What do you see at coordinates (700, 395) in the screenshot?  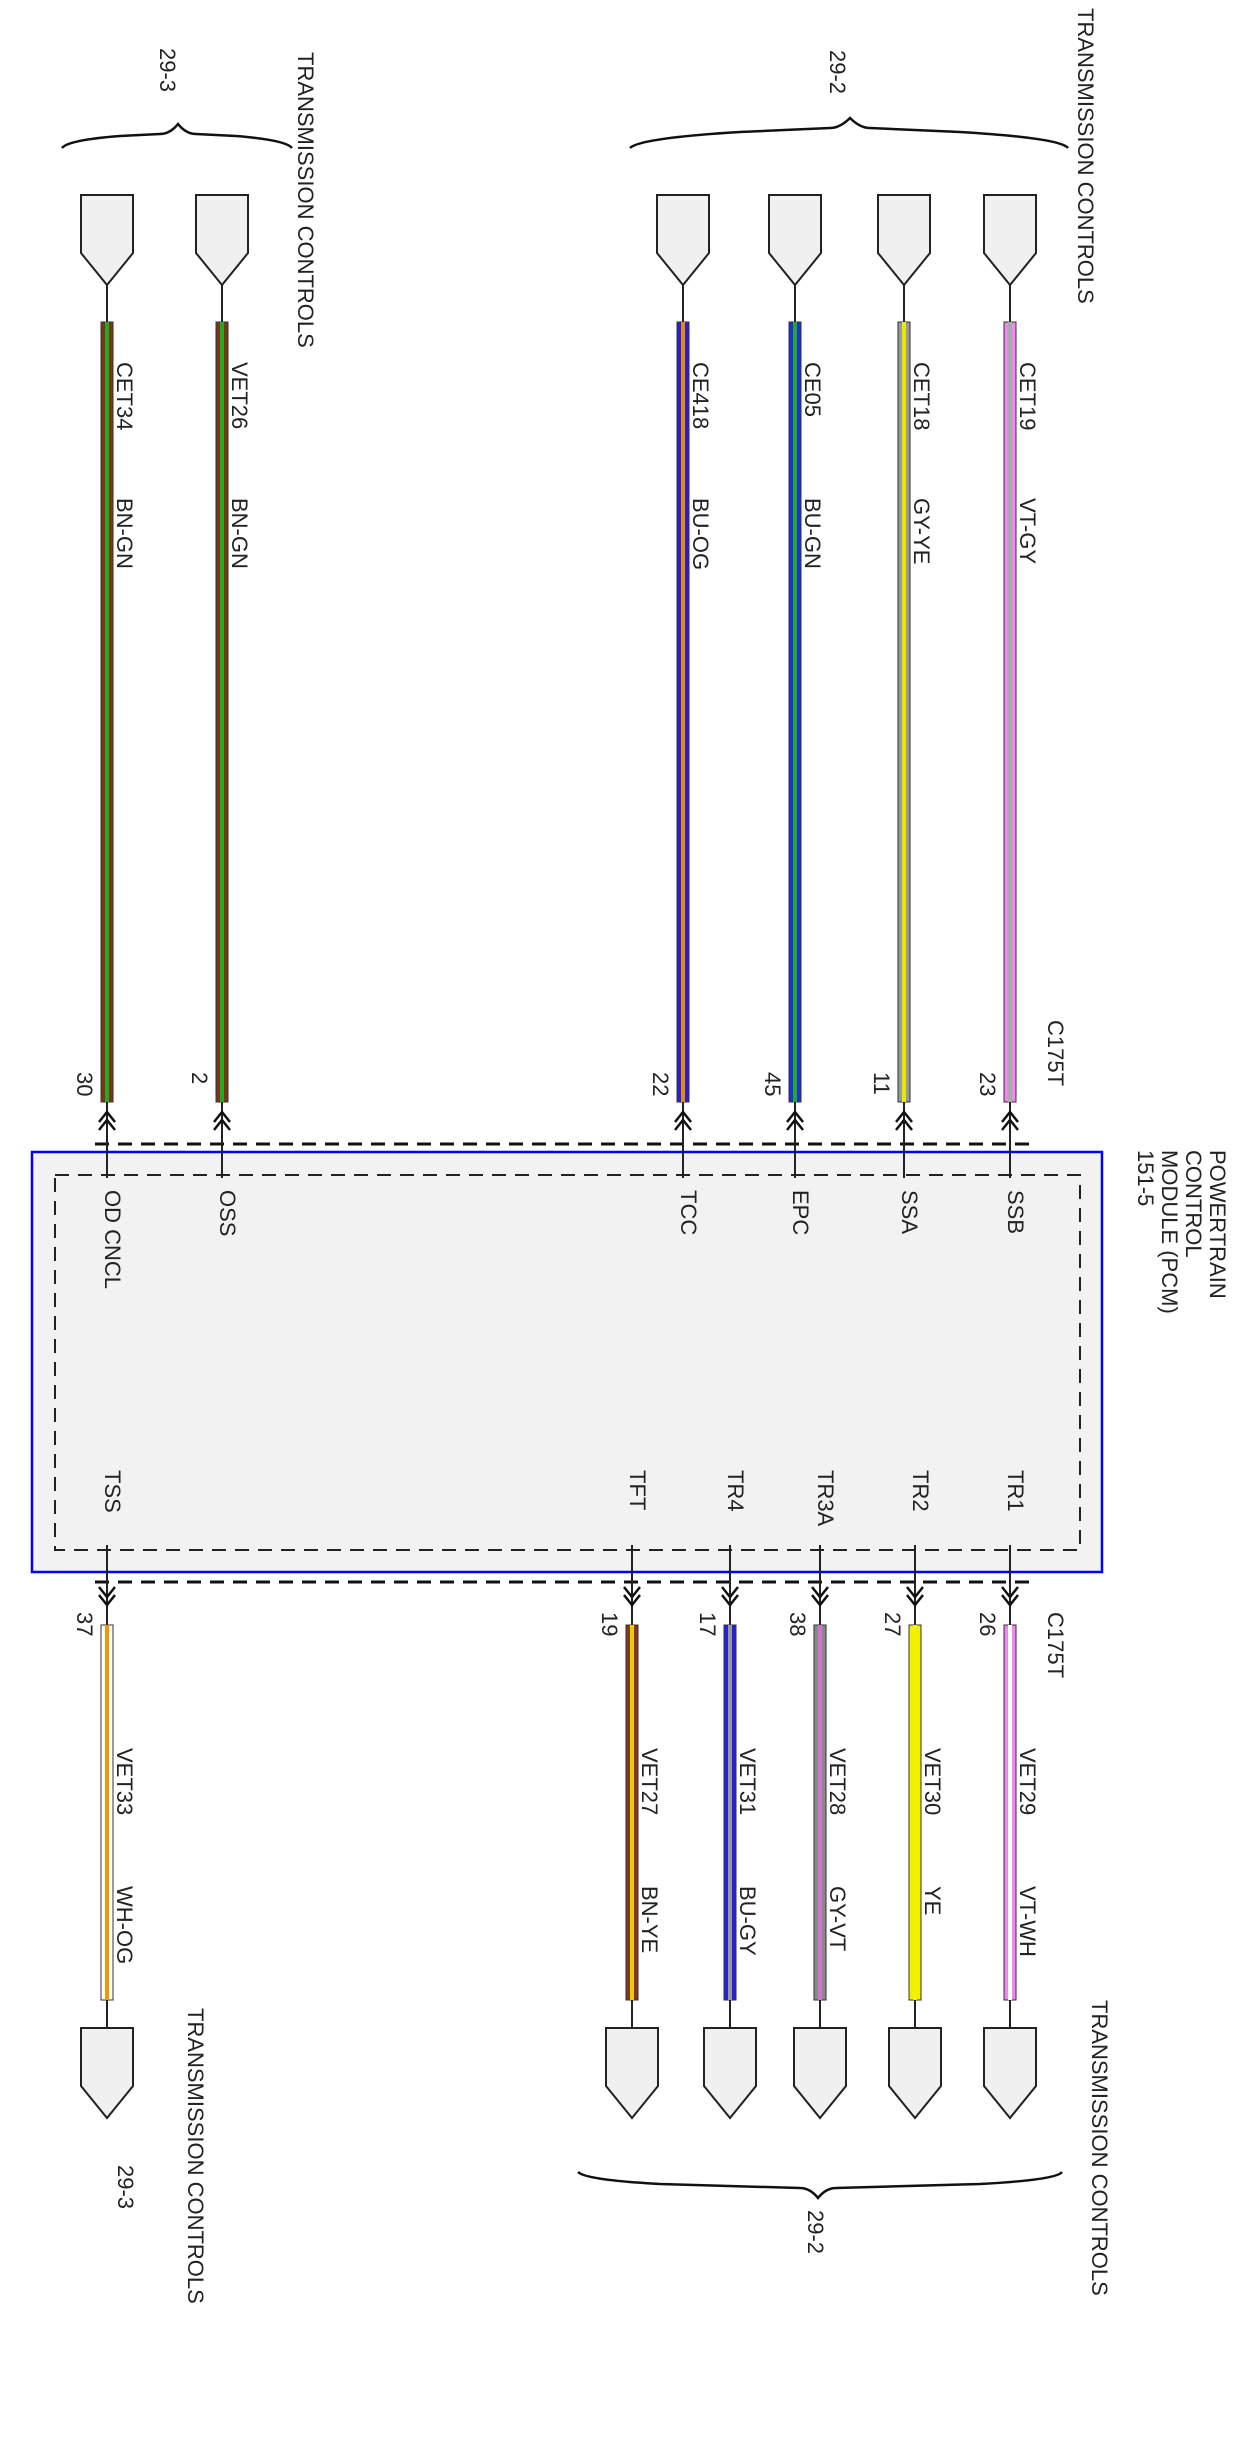 I see `top-wire-tcc-circuit-label: CE418` at bounding box center [700, 395].